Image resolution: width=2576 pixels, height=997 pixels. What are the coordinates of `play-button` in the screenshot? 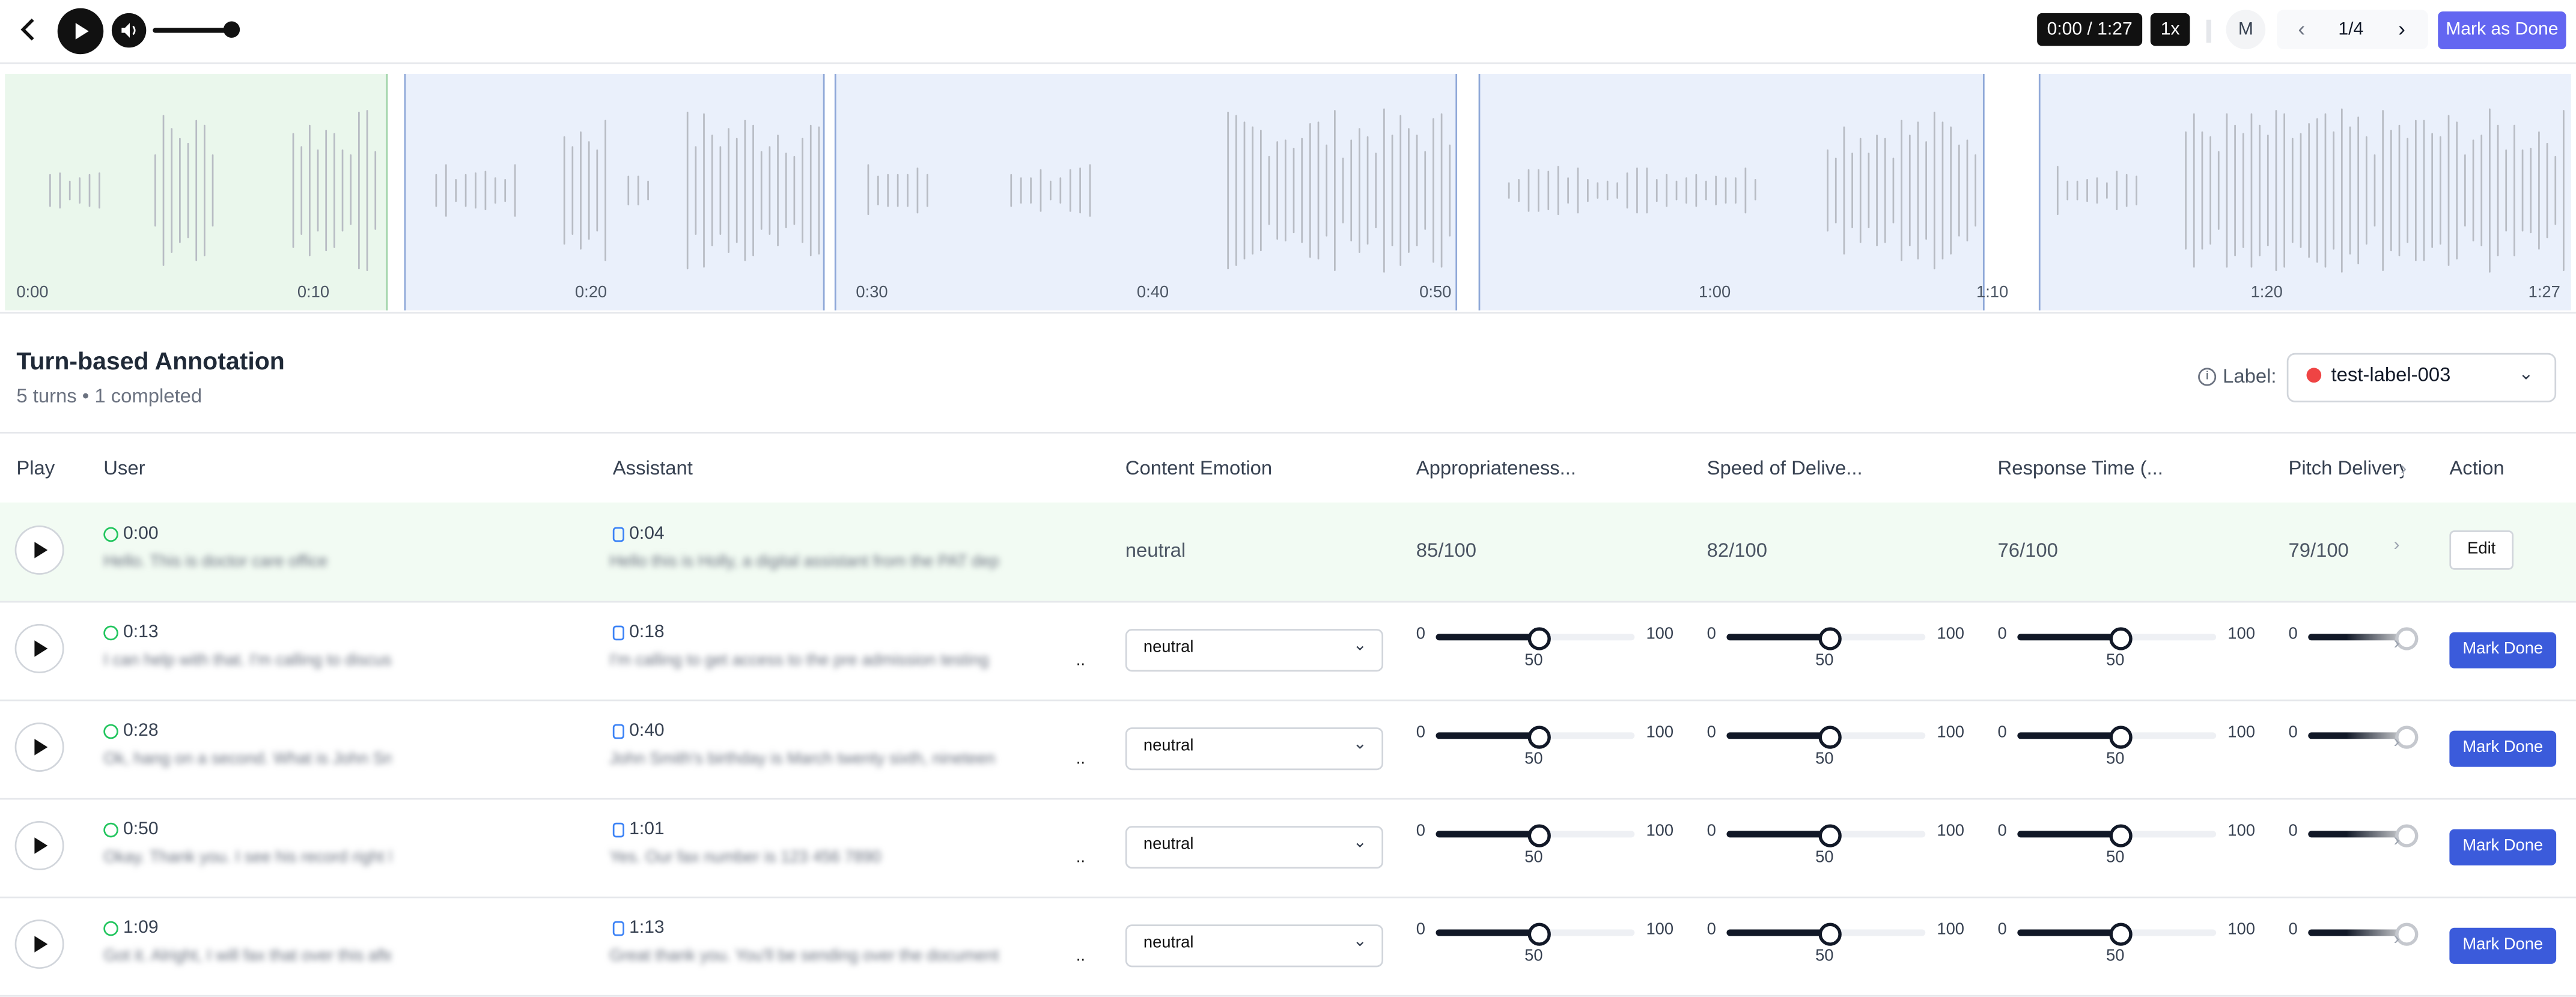 It's located at (80, 32).